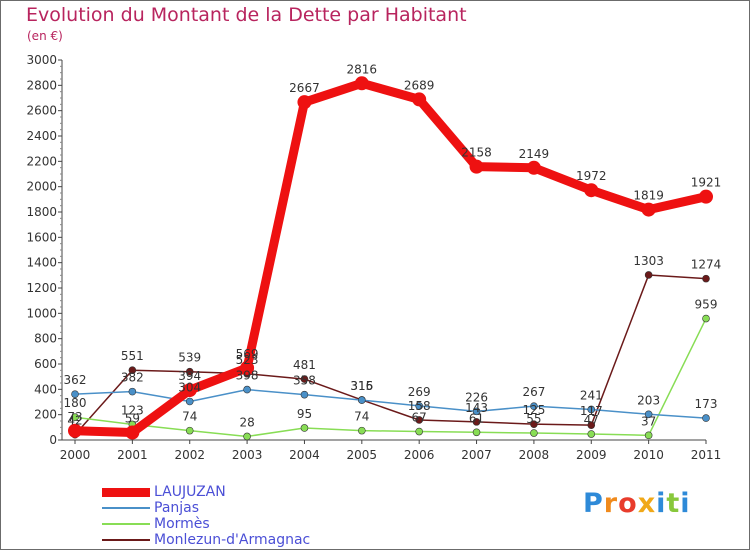 Image resolution: width=750 pixels, height=550 pixels. Describe the element at coordinates (45, 415) in the screenshot. I see `y-tick-label: 200` at that location.